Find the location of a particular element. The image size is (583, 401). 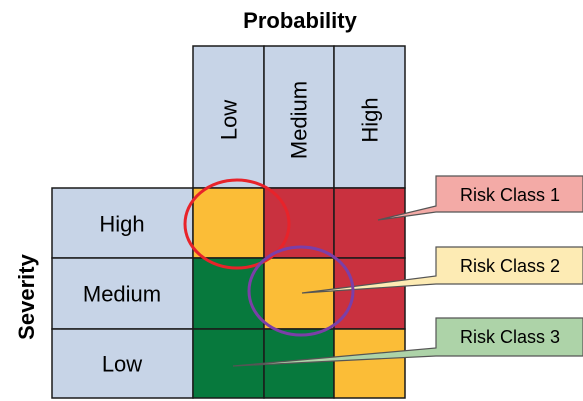

matrix-cell-medium-medium is located at coordinates (299, 293).